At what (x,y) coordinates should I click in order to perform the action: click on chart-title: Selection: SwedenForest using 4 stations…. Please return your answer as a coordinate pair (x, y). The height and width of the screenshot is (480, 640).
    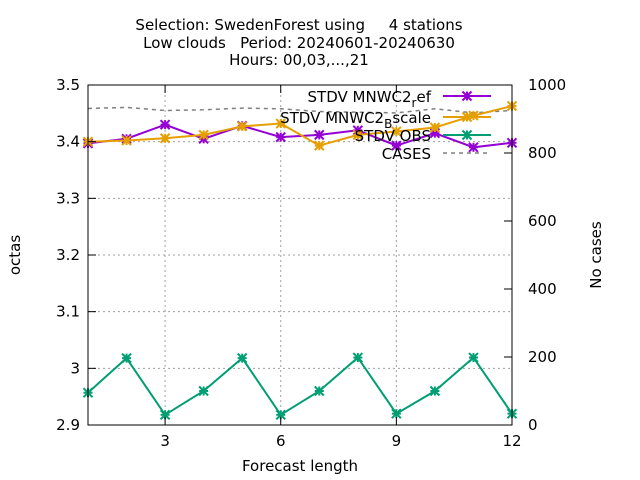
    Looking at the image, I should click on (298, 42).